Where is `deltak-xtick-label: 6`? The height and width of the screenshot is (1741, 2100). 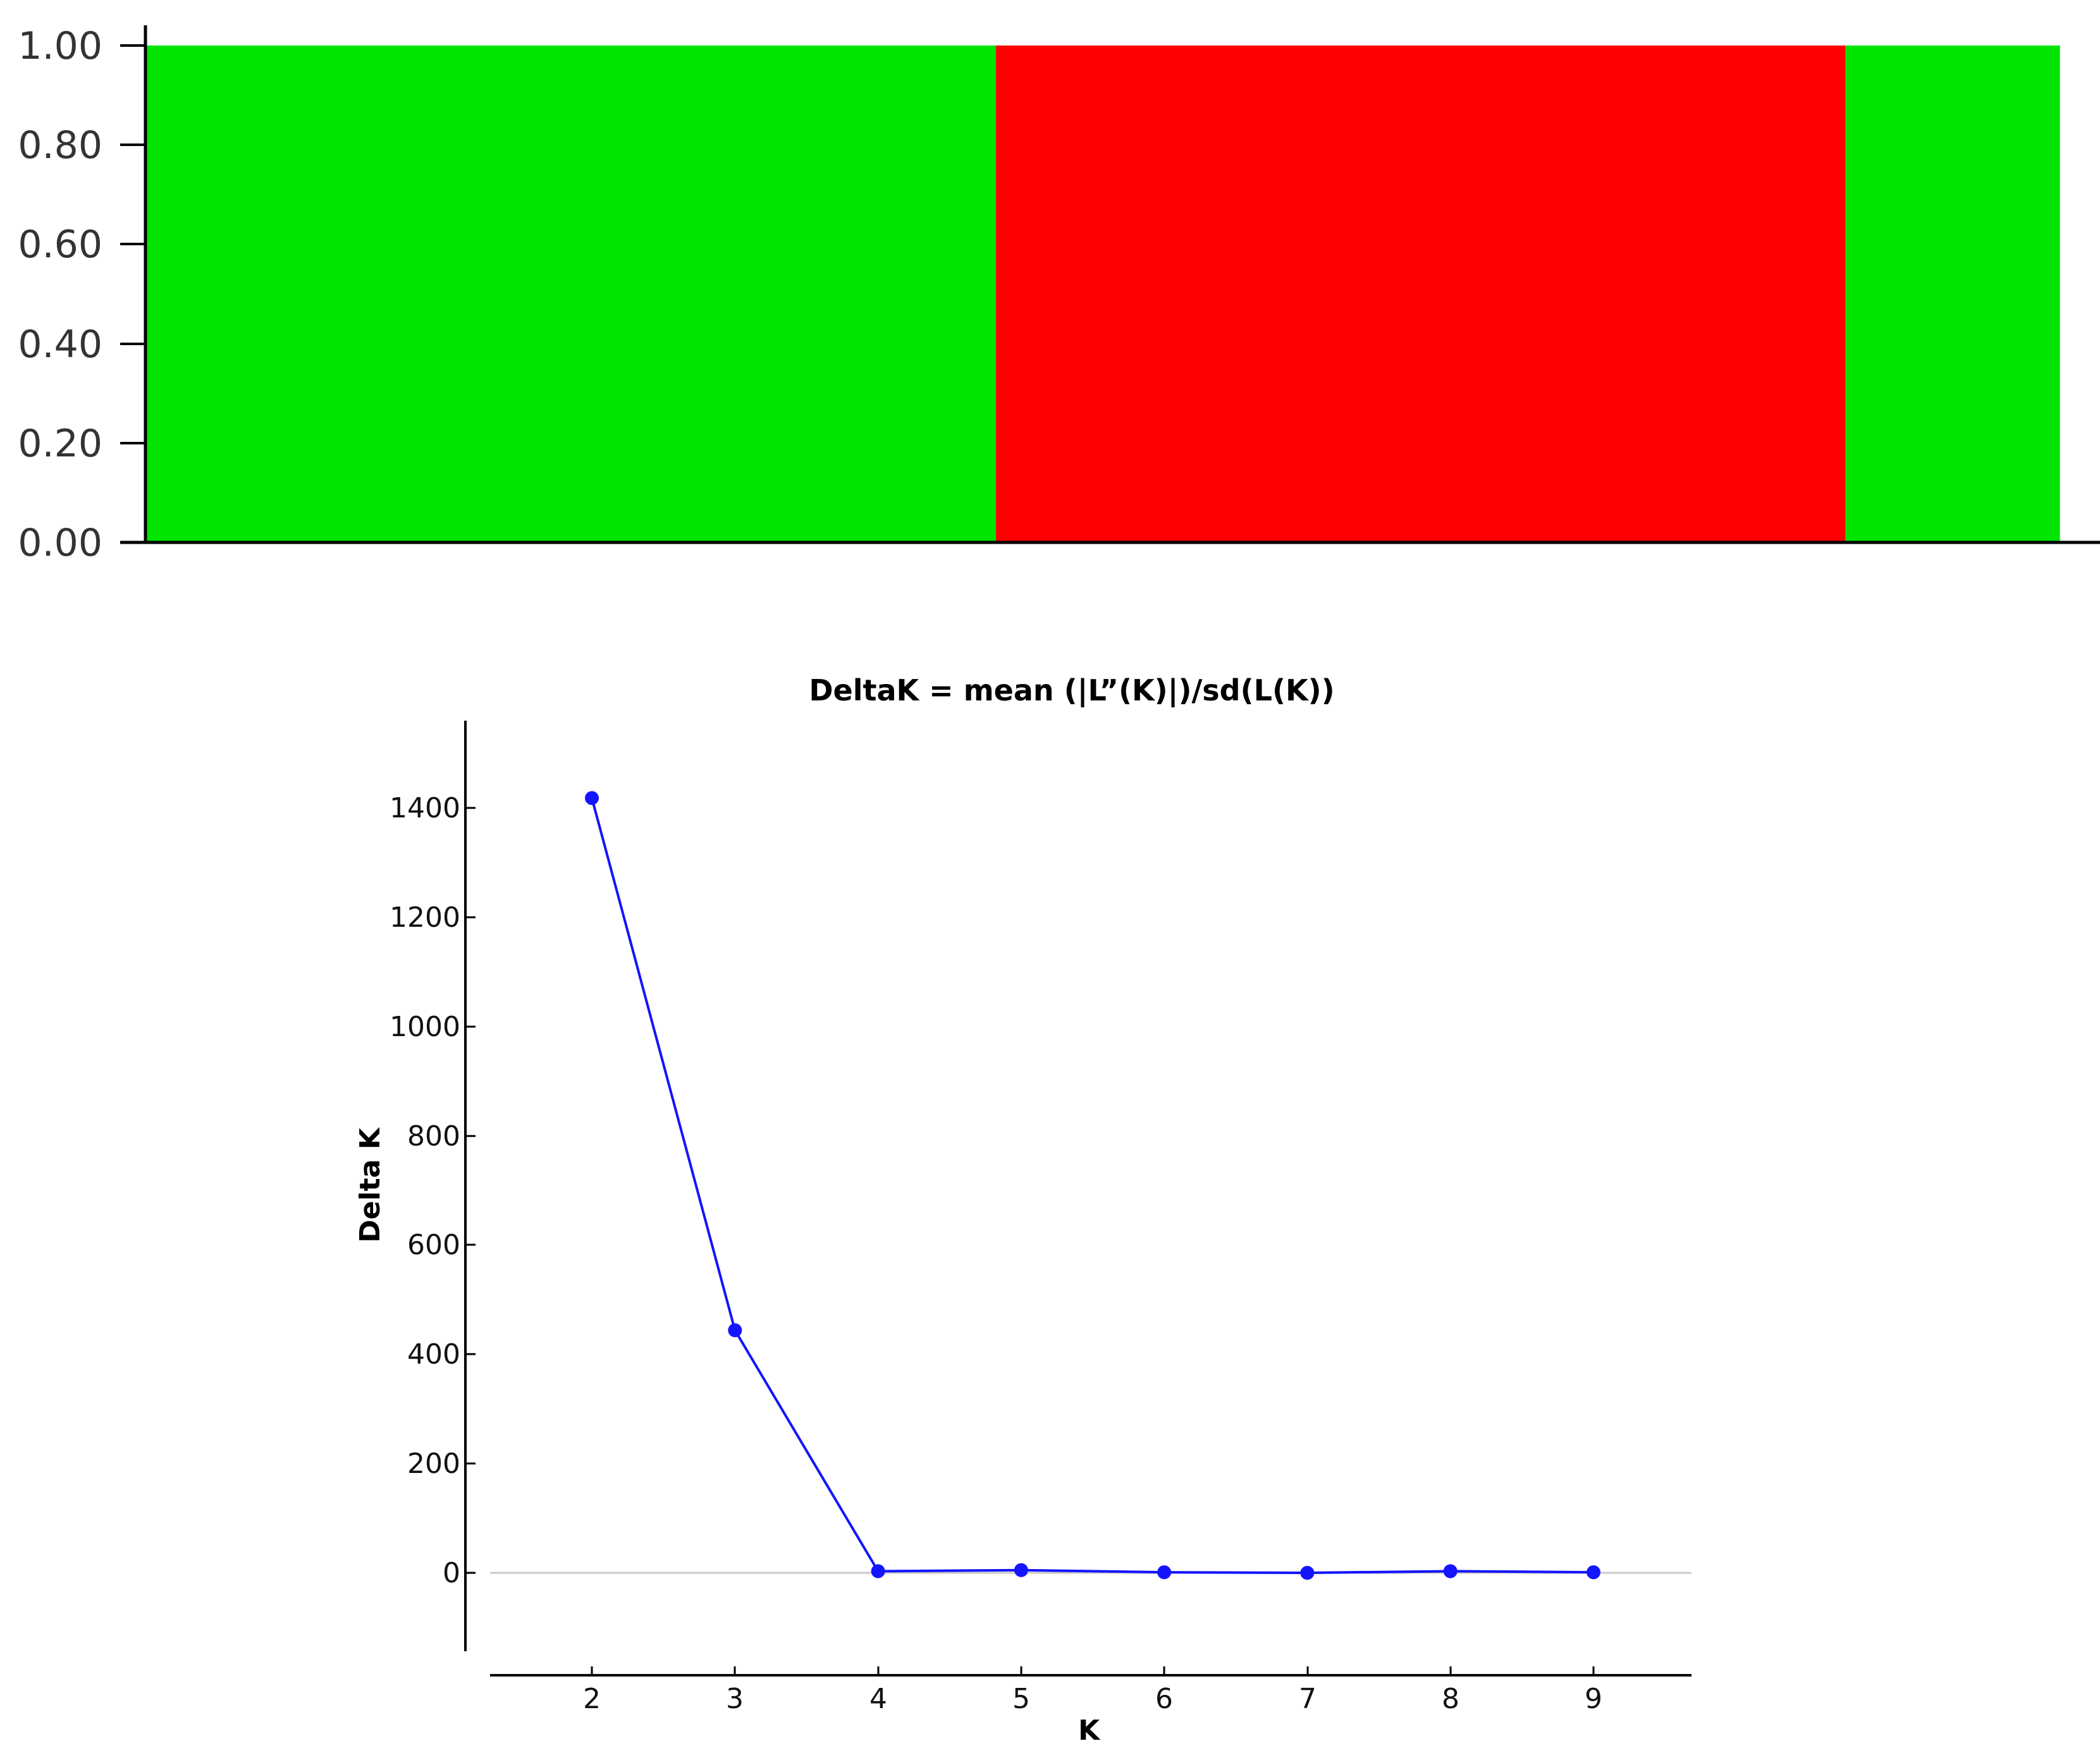
deltak-xtick-label: 6 is located at coordinates (1164, 1699).